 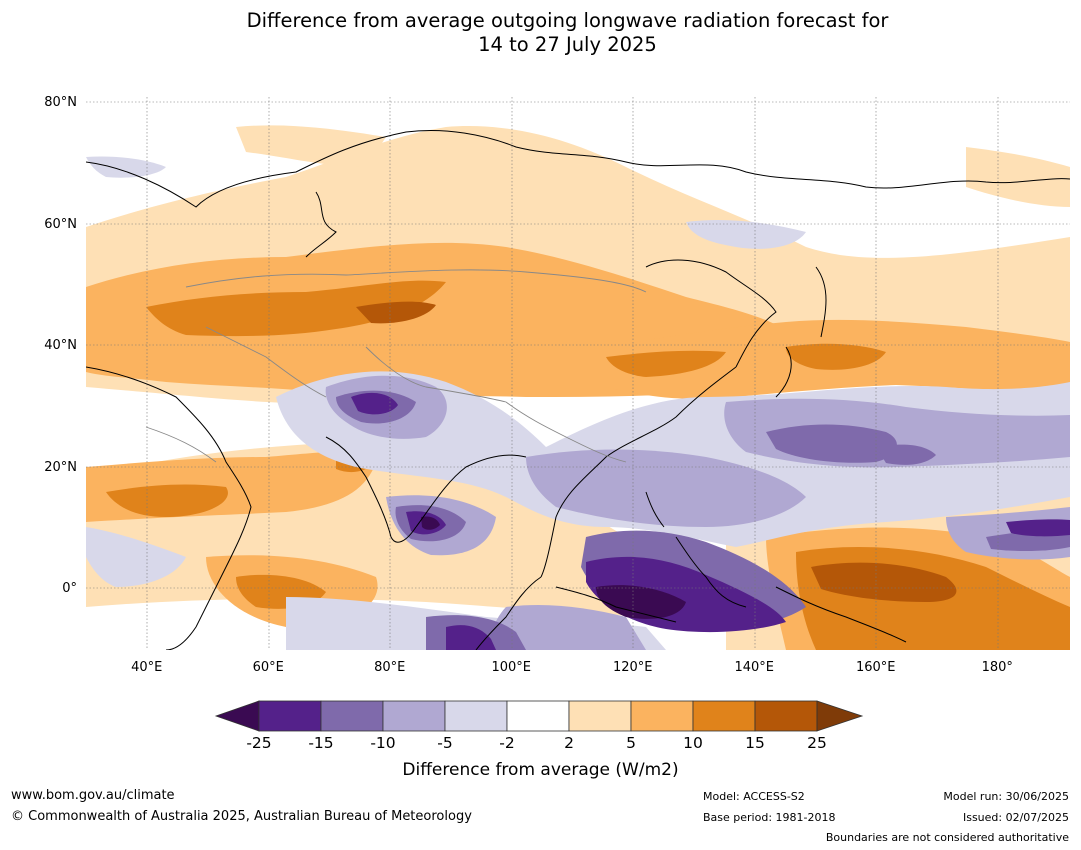 I want to click on footer-model: Model: ACCESS-S2, so click(x=754, y=796).